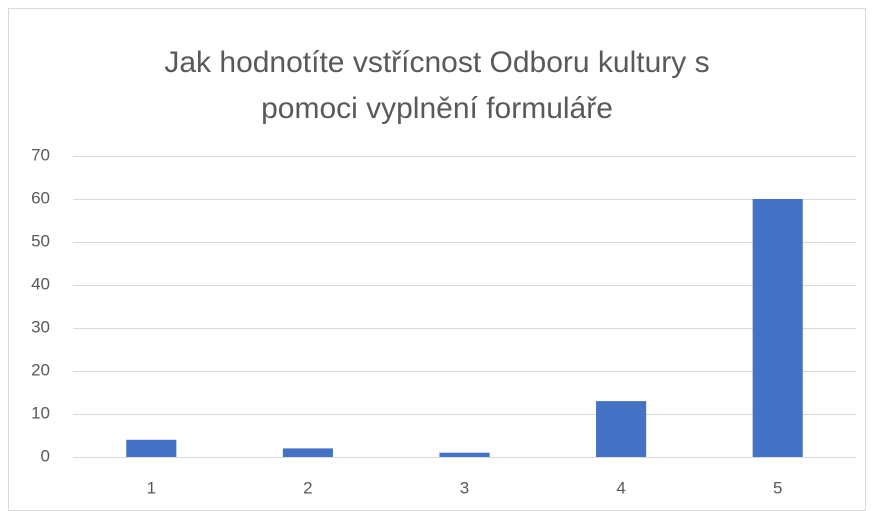 Image resolution: width=874 pixels, height=511 pixels. Describe the element at coordinates (464, 487) in the screenshot. I see `x-tick-label: 3` at that location.